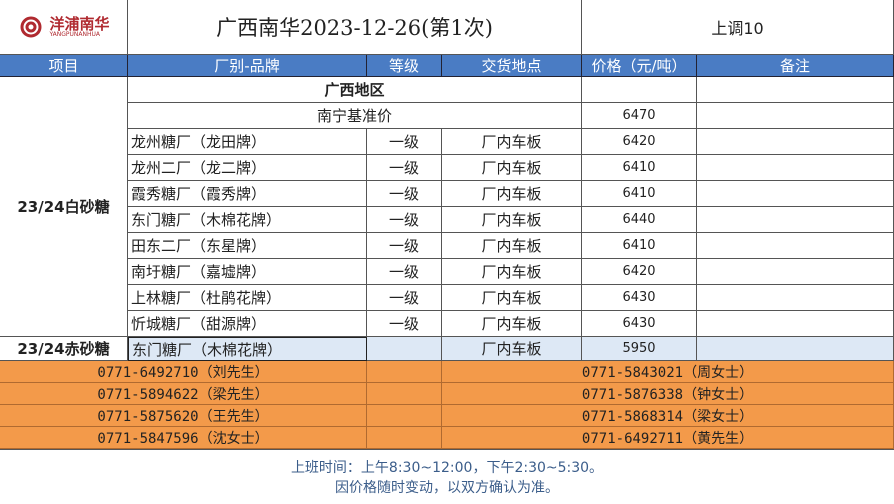 This screenshot has height=504, width=894. What do you see at coordinates (795, 66) in the screenshot?
I see `column-header: 备注` at bounding box center [795, 66].